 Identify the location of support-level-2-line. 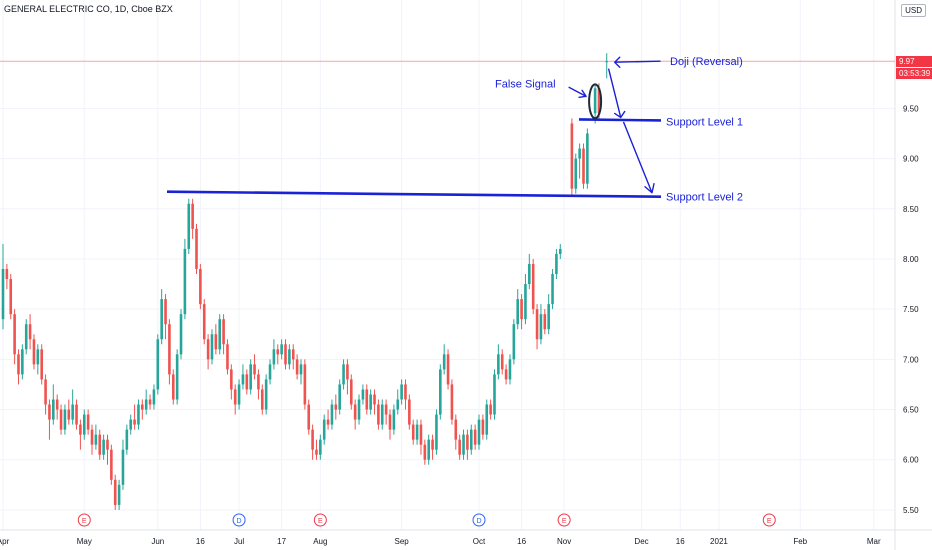
(414, 194).